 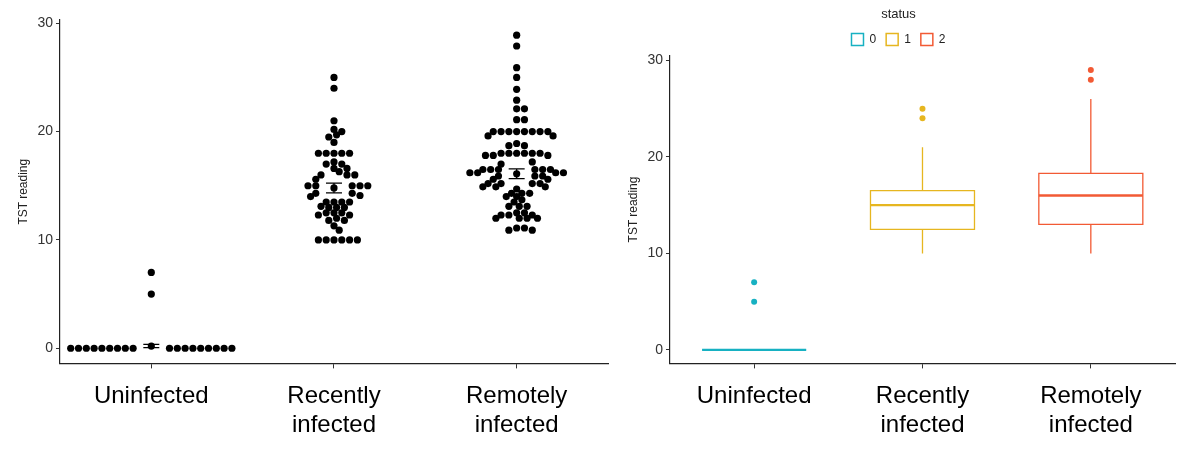 I want to click on legend-label: 2, so click(x=942, y=38).